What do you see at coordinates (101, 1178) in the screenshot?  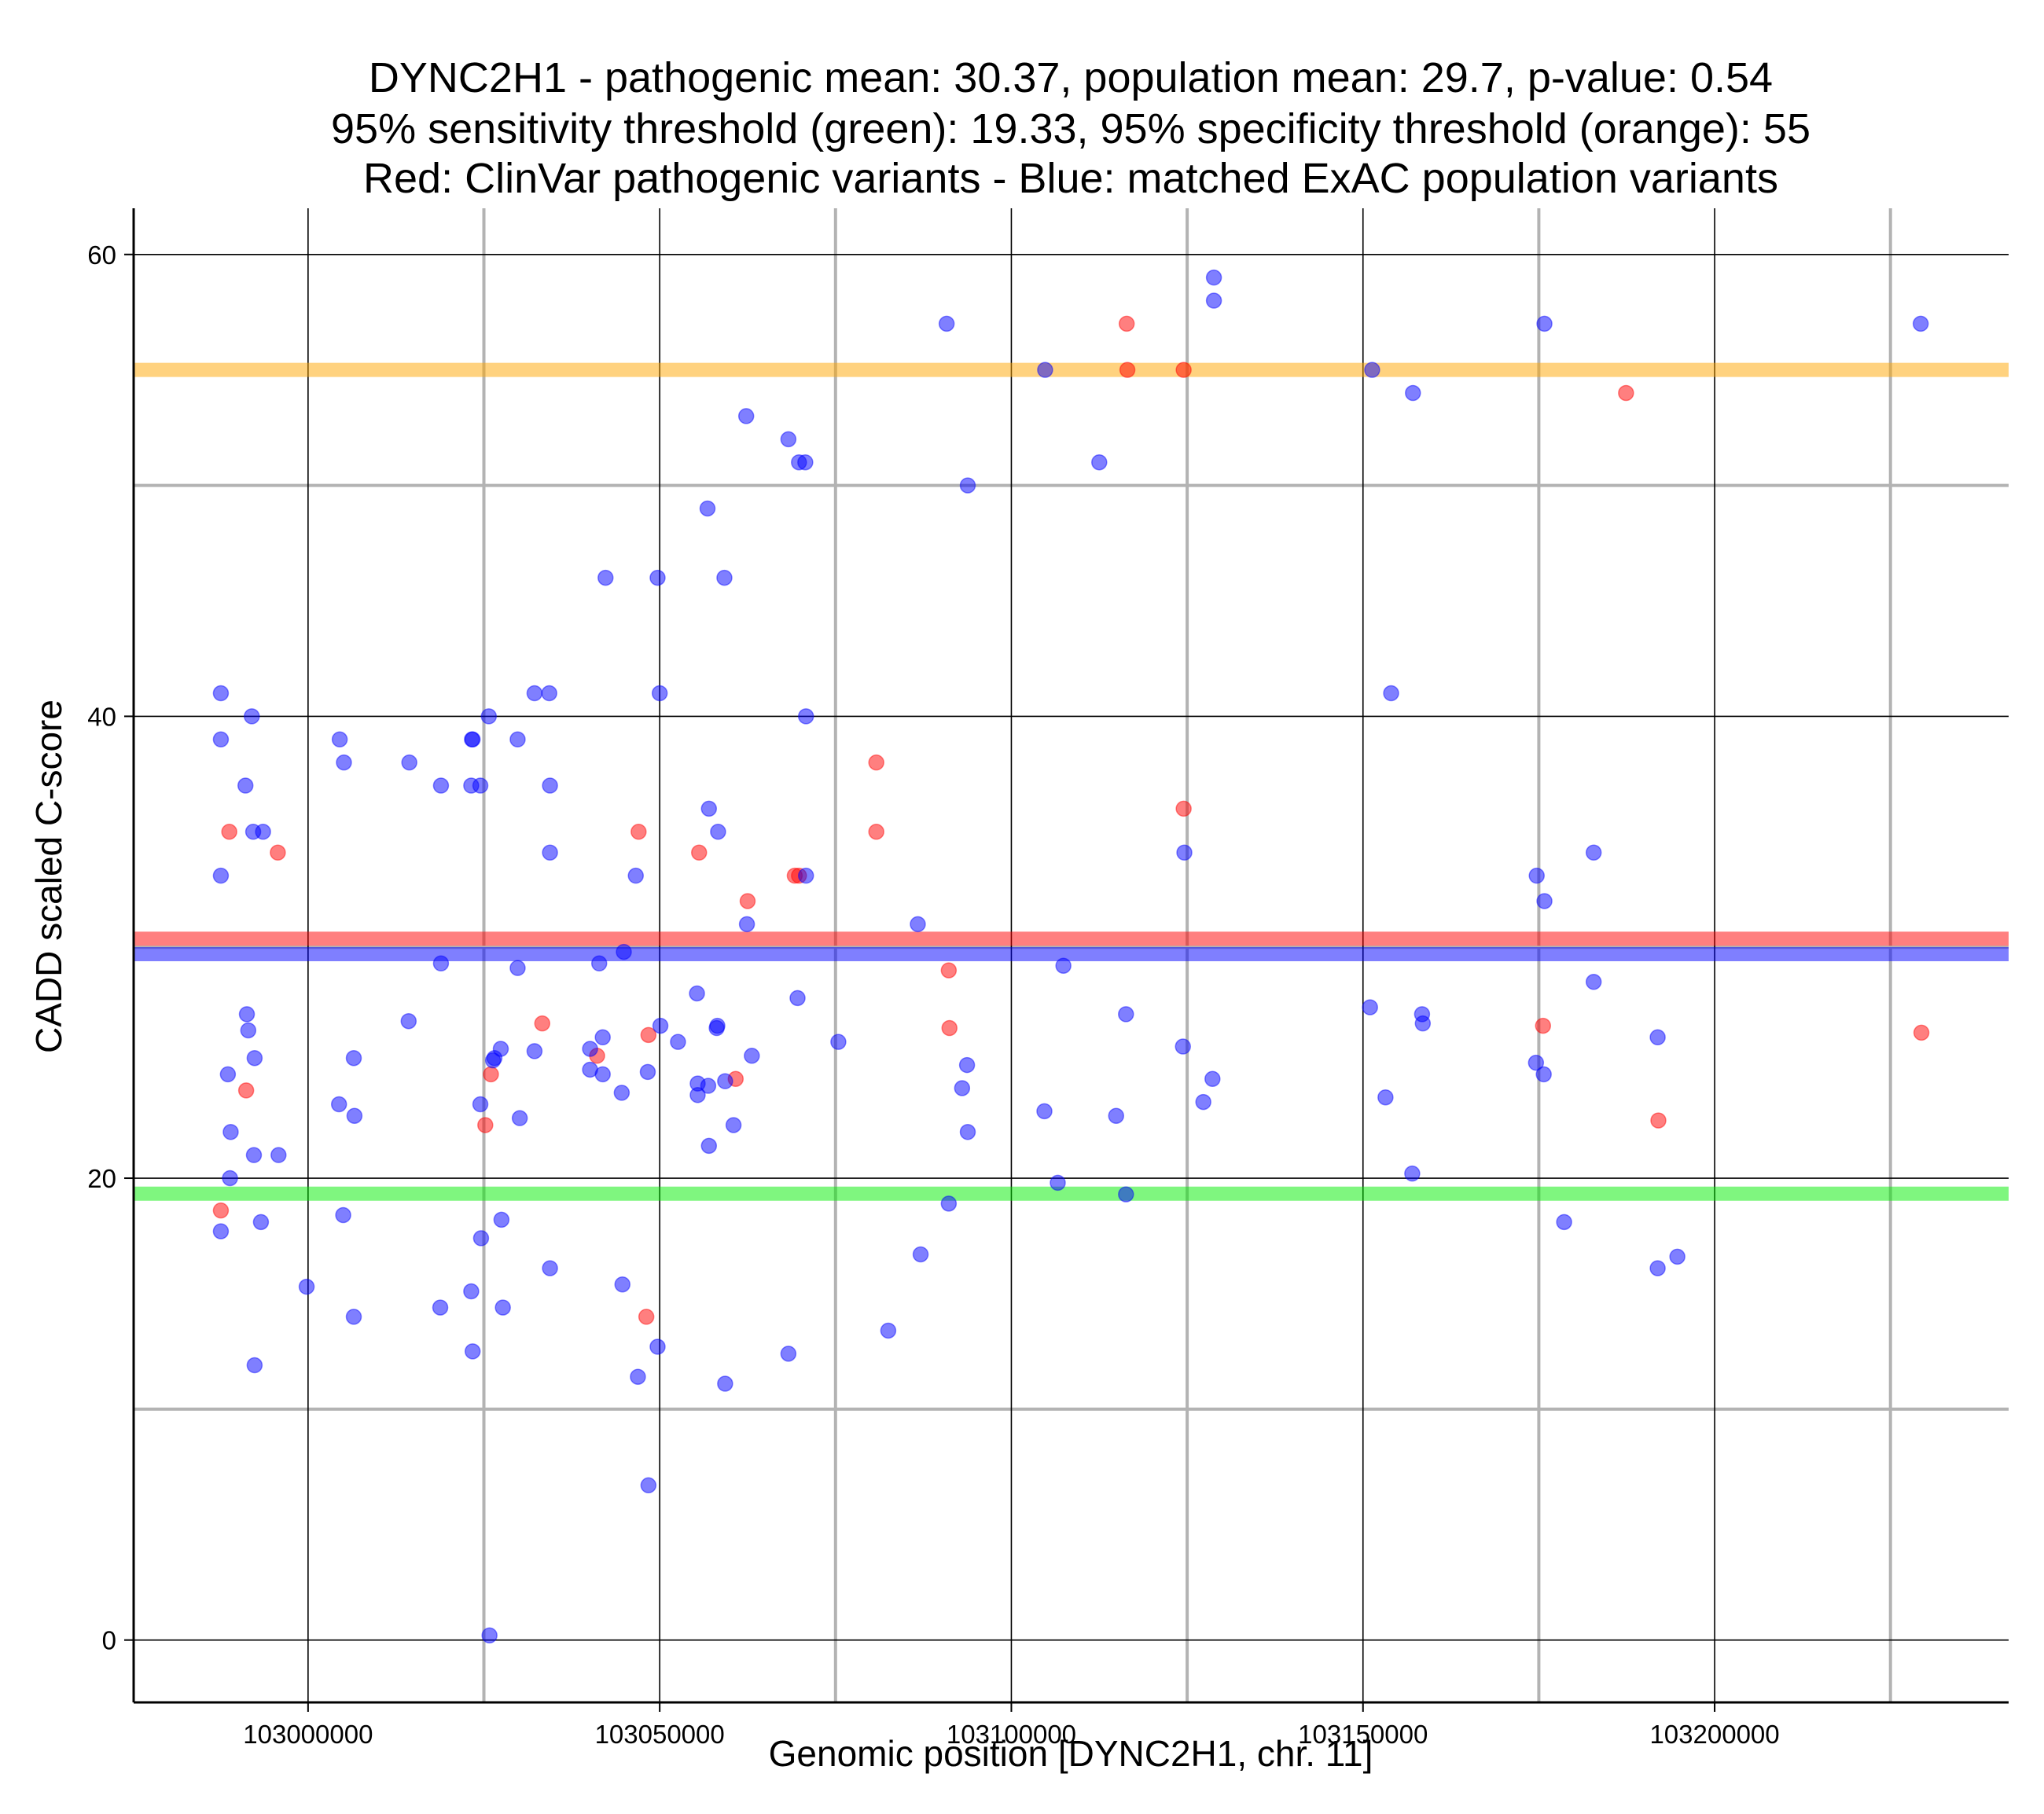 I see `y-tick-label: 20` at bounding box center [101, 1178].